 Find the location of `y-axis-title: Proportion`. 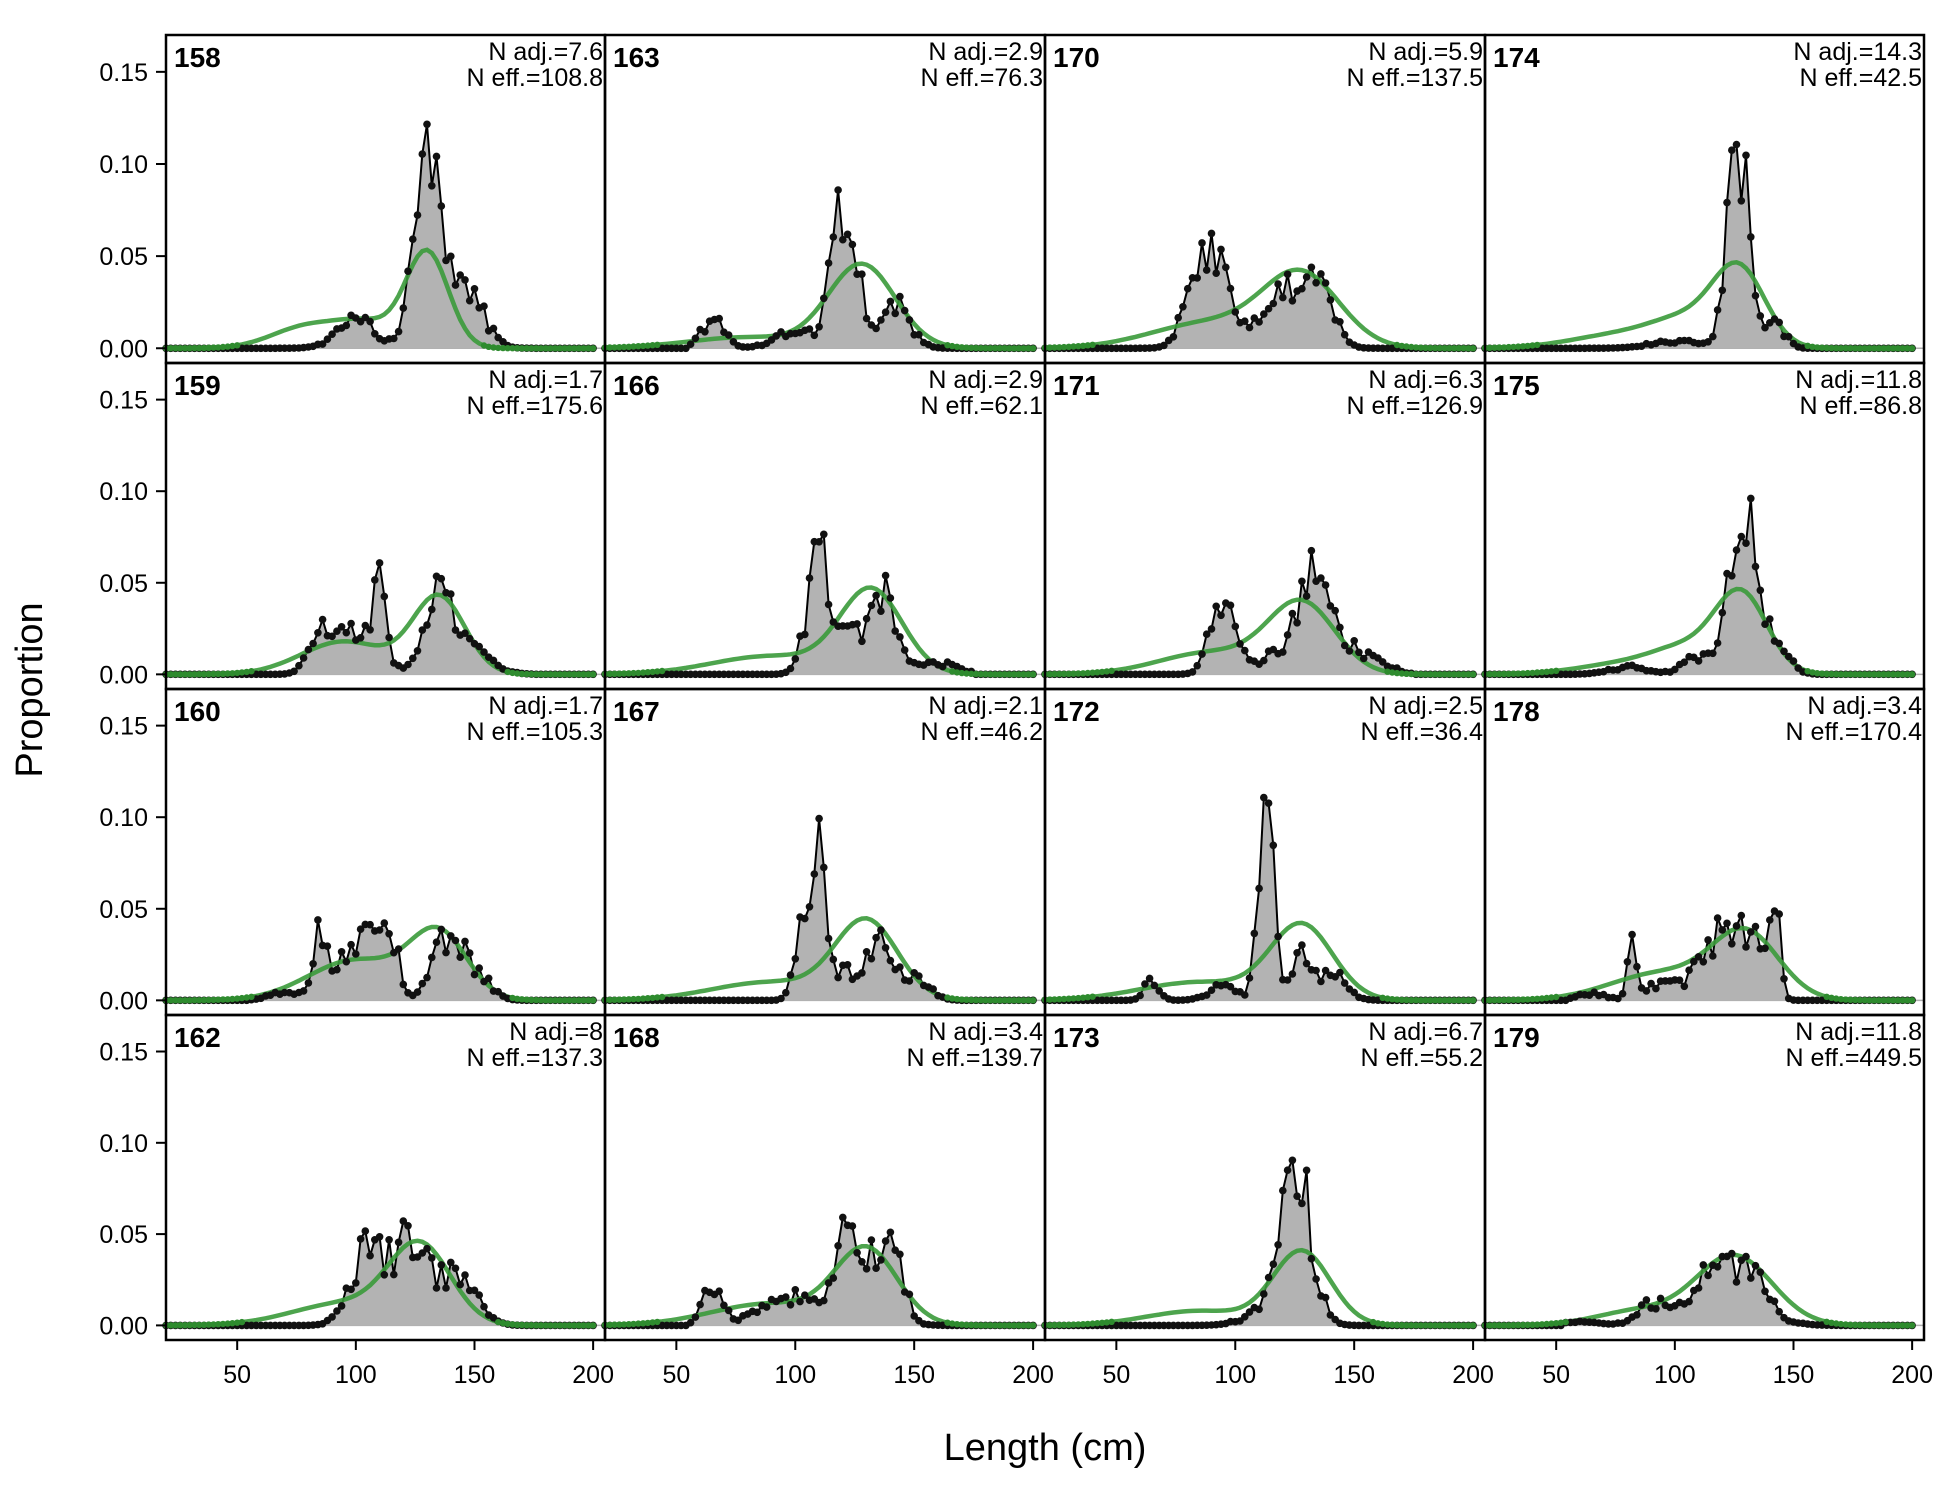

y-axis-title: Proportion is located at coordinates (30, 689).